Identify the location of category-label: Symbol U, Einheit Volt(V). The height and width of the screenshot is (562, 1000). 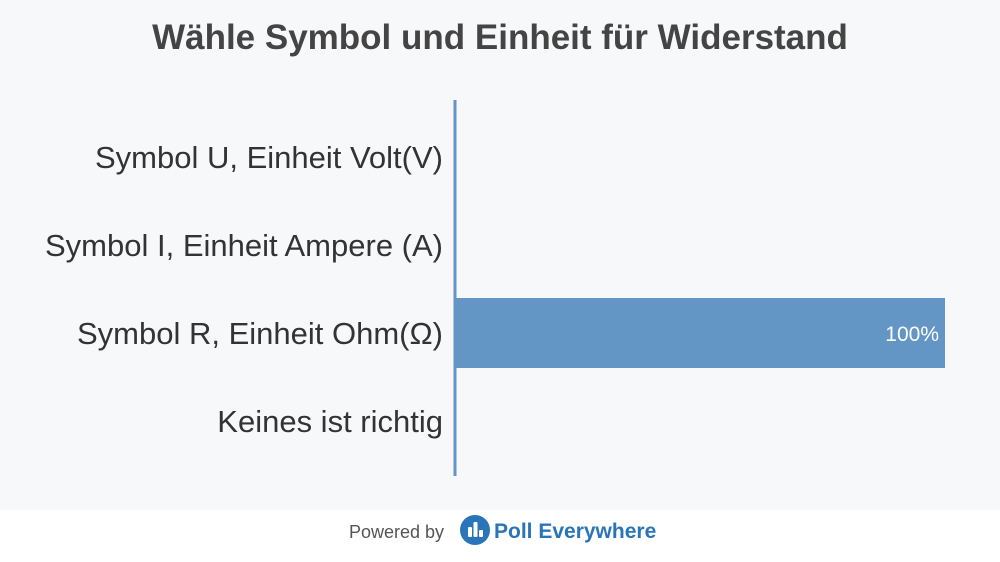
(269, 157).